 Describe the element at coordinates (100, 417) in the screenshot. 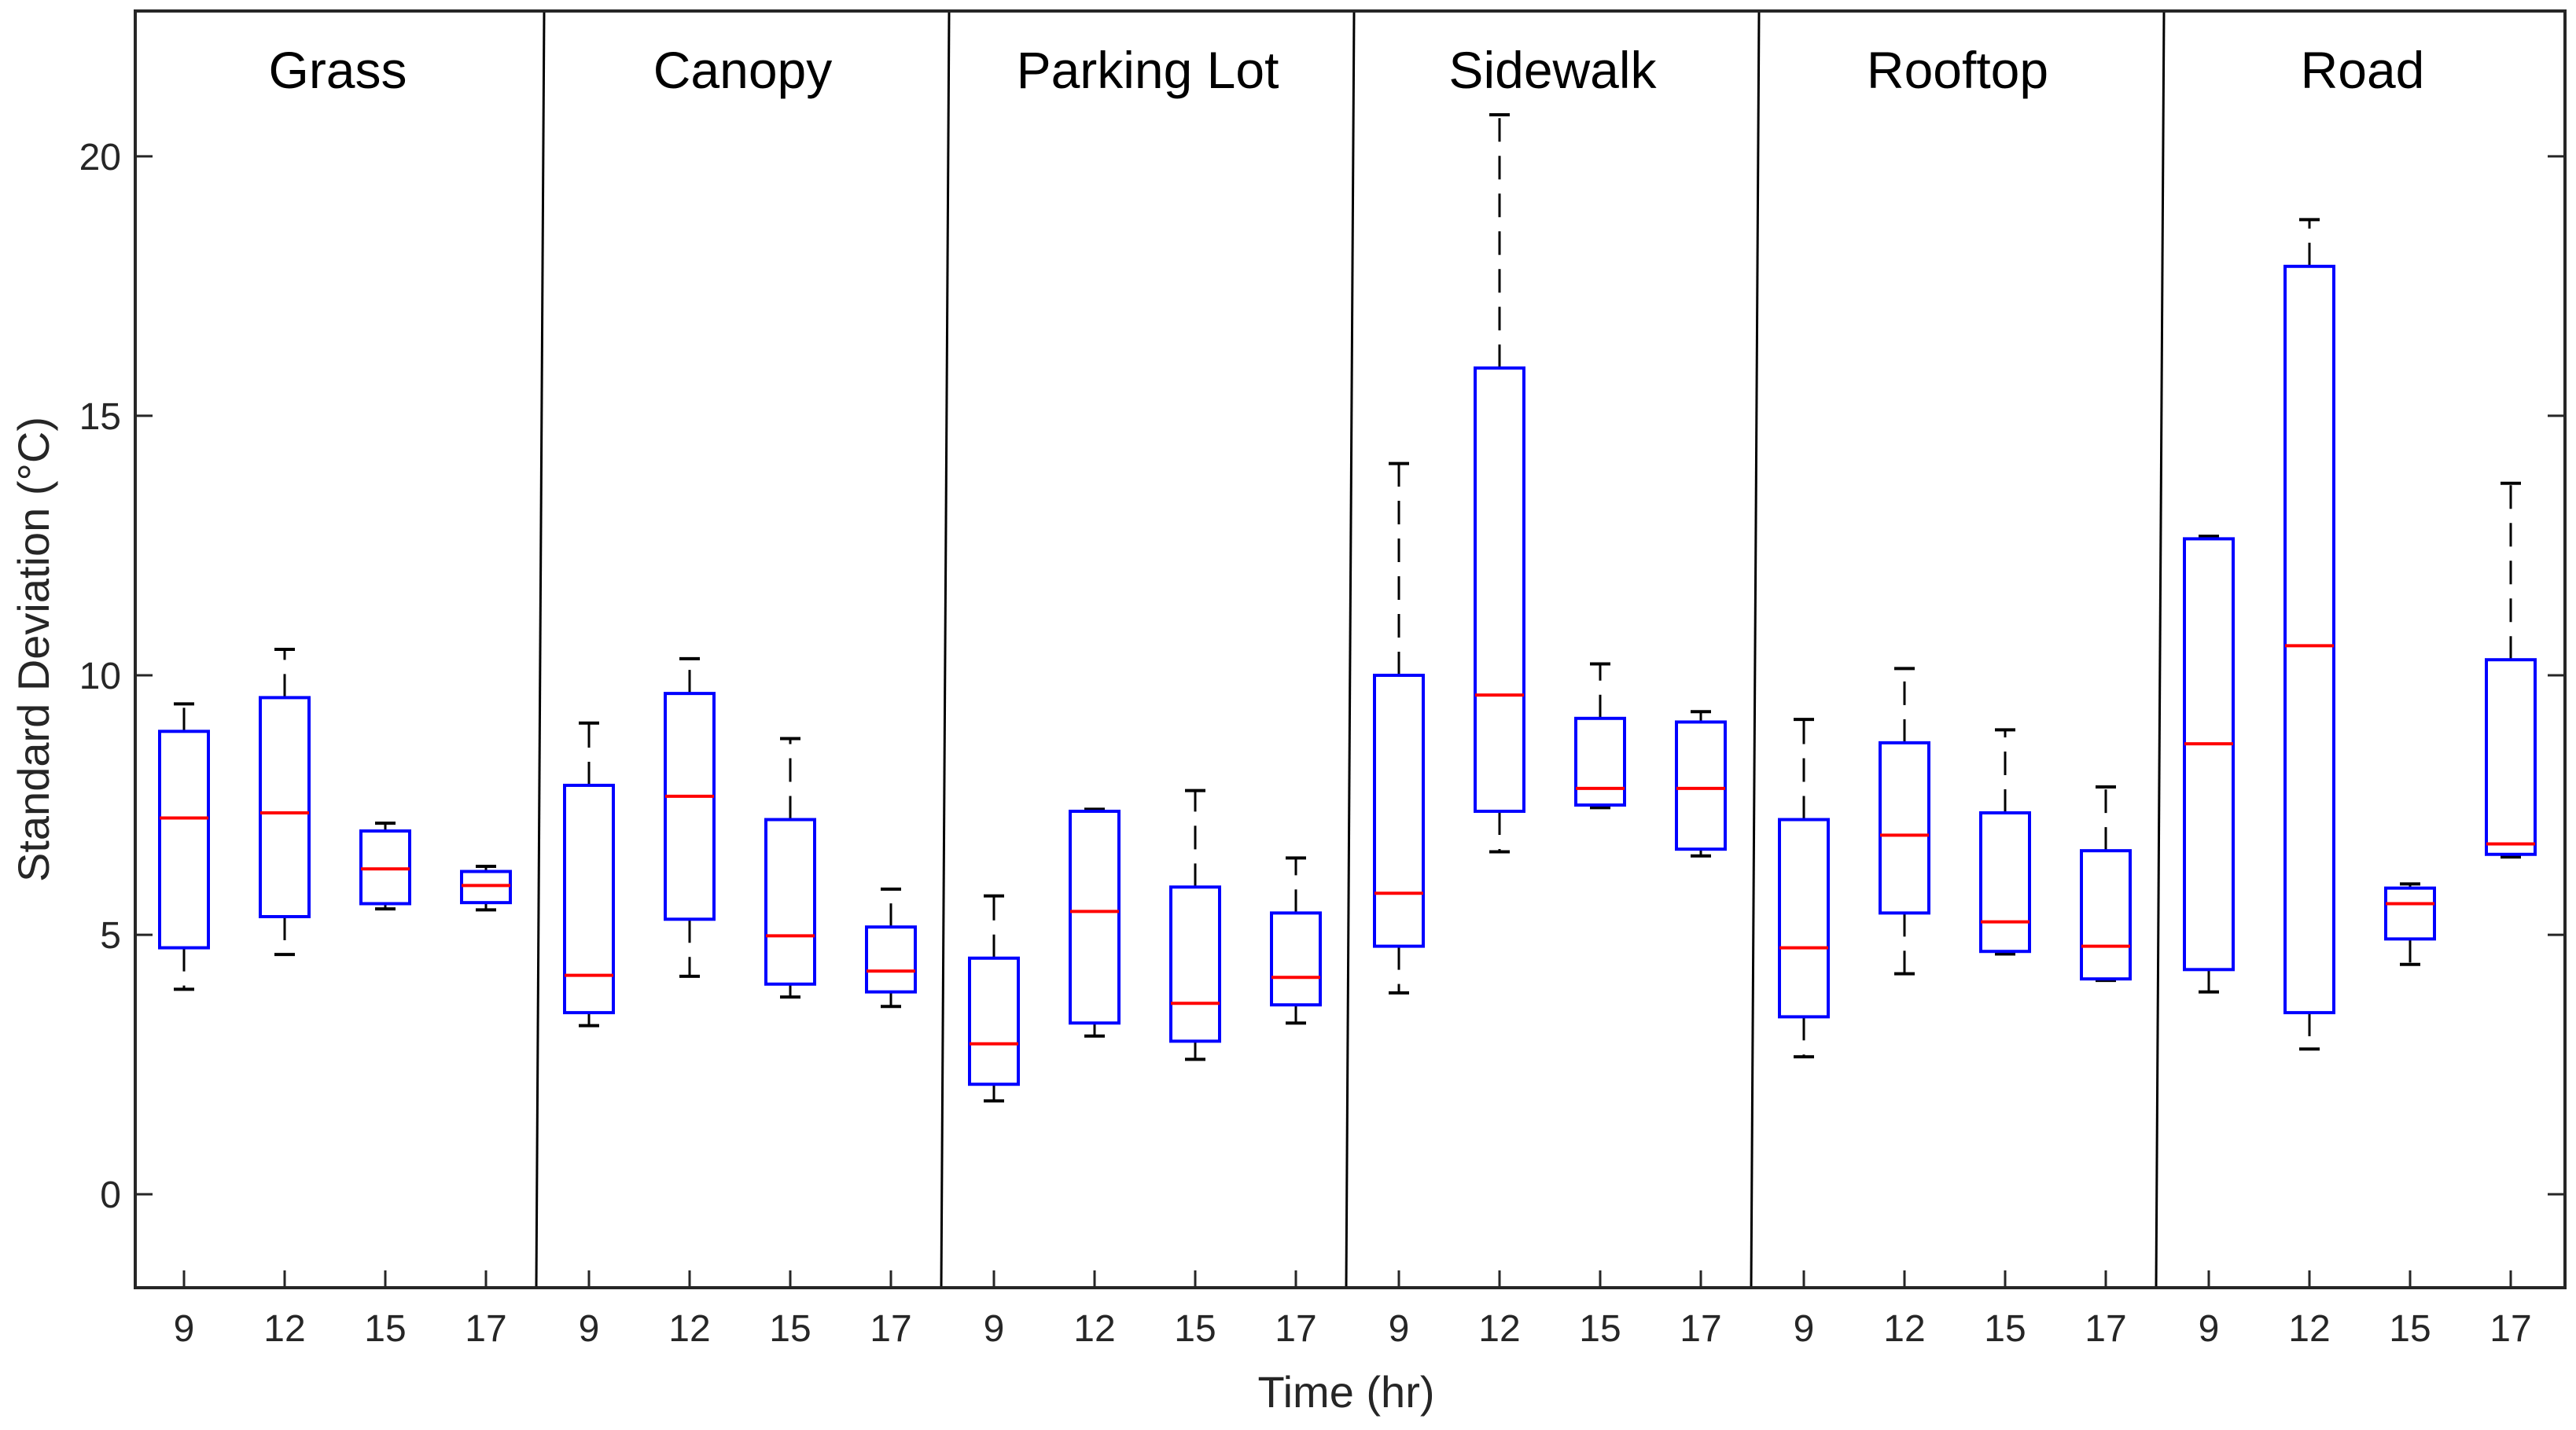

I see `y-tick-label: 15` at that location.